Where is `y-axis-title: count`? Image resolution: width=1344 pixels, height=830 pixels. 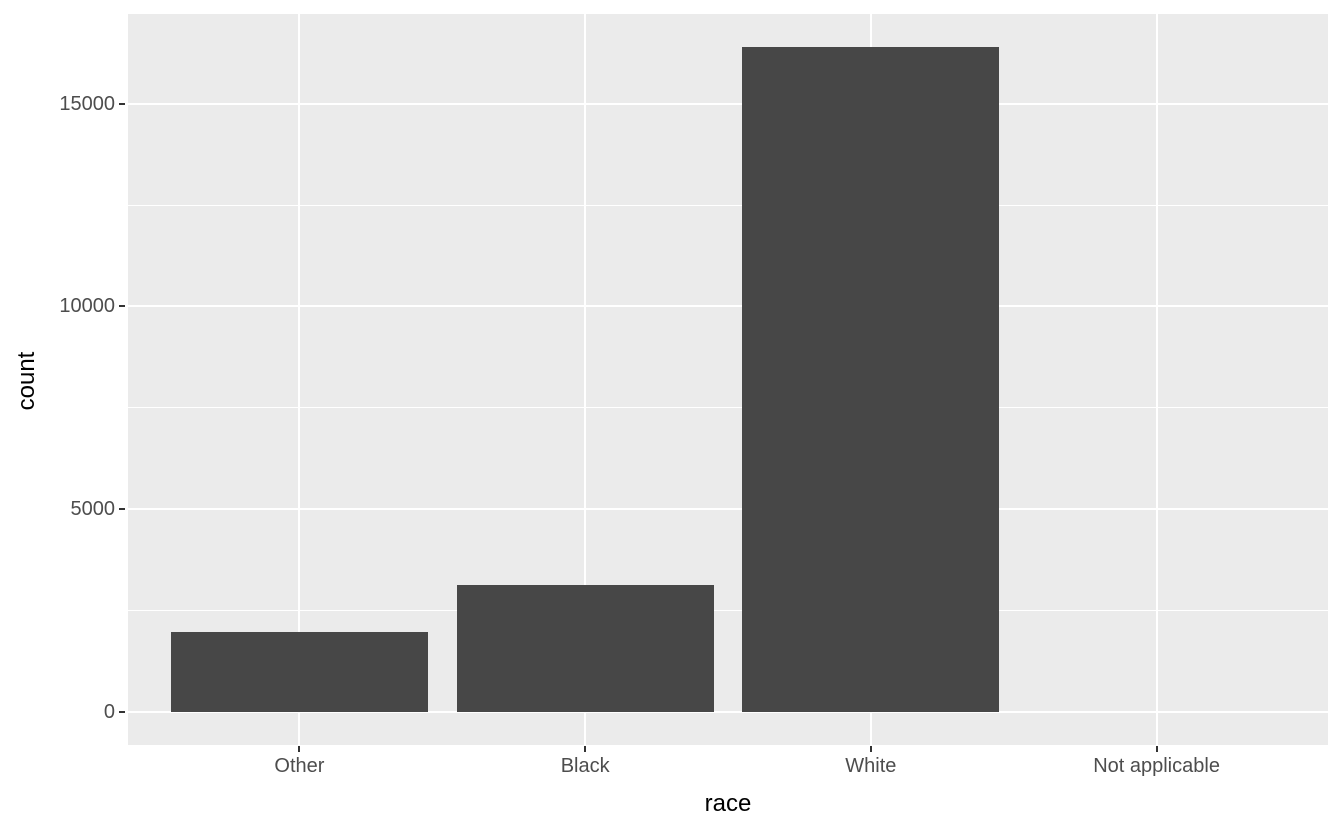
y-axis-title: count is located at coordinates (26, 381).